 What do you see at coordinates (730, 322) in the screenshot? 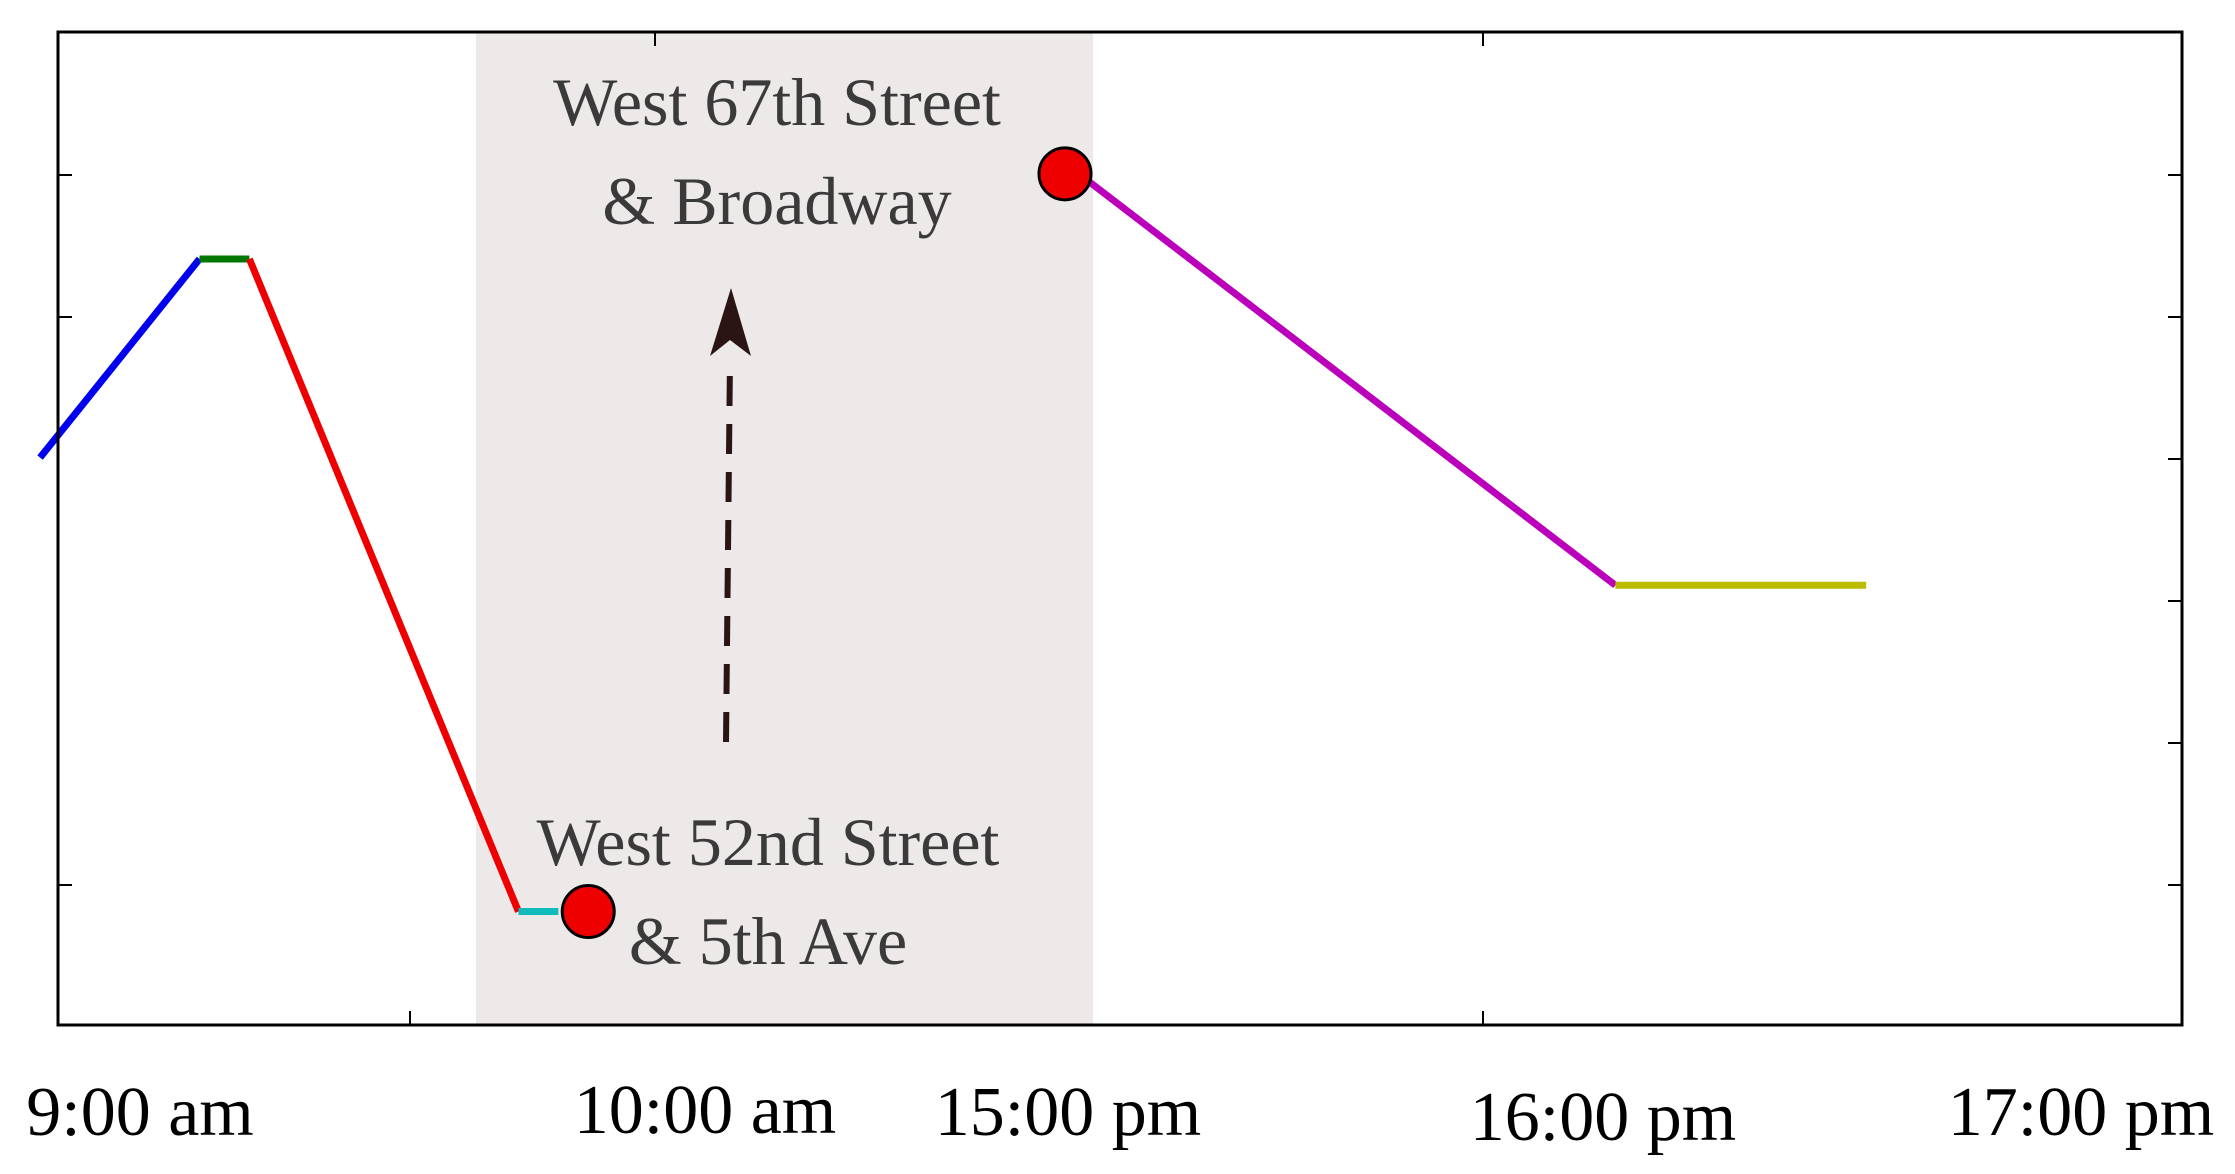
I see `arrow-head` at bounding box center [730, 322].